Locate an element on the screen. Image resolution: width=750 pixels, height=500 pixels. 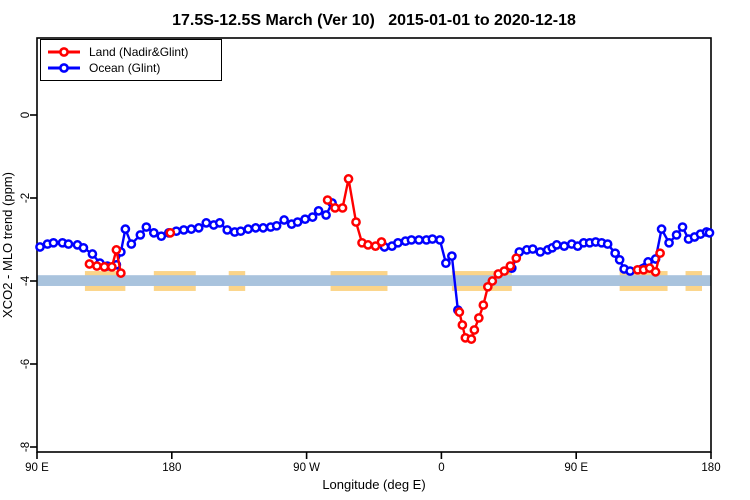
legend-item-ocean: Ocean (Glint) is located at coordinates (130, 68).